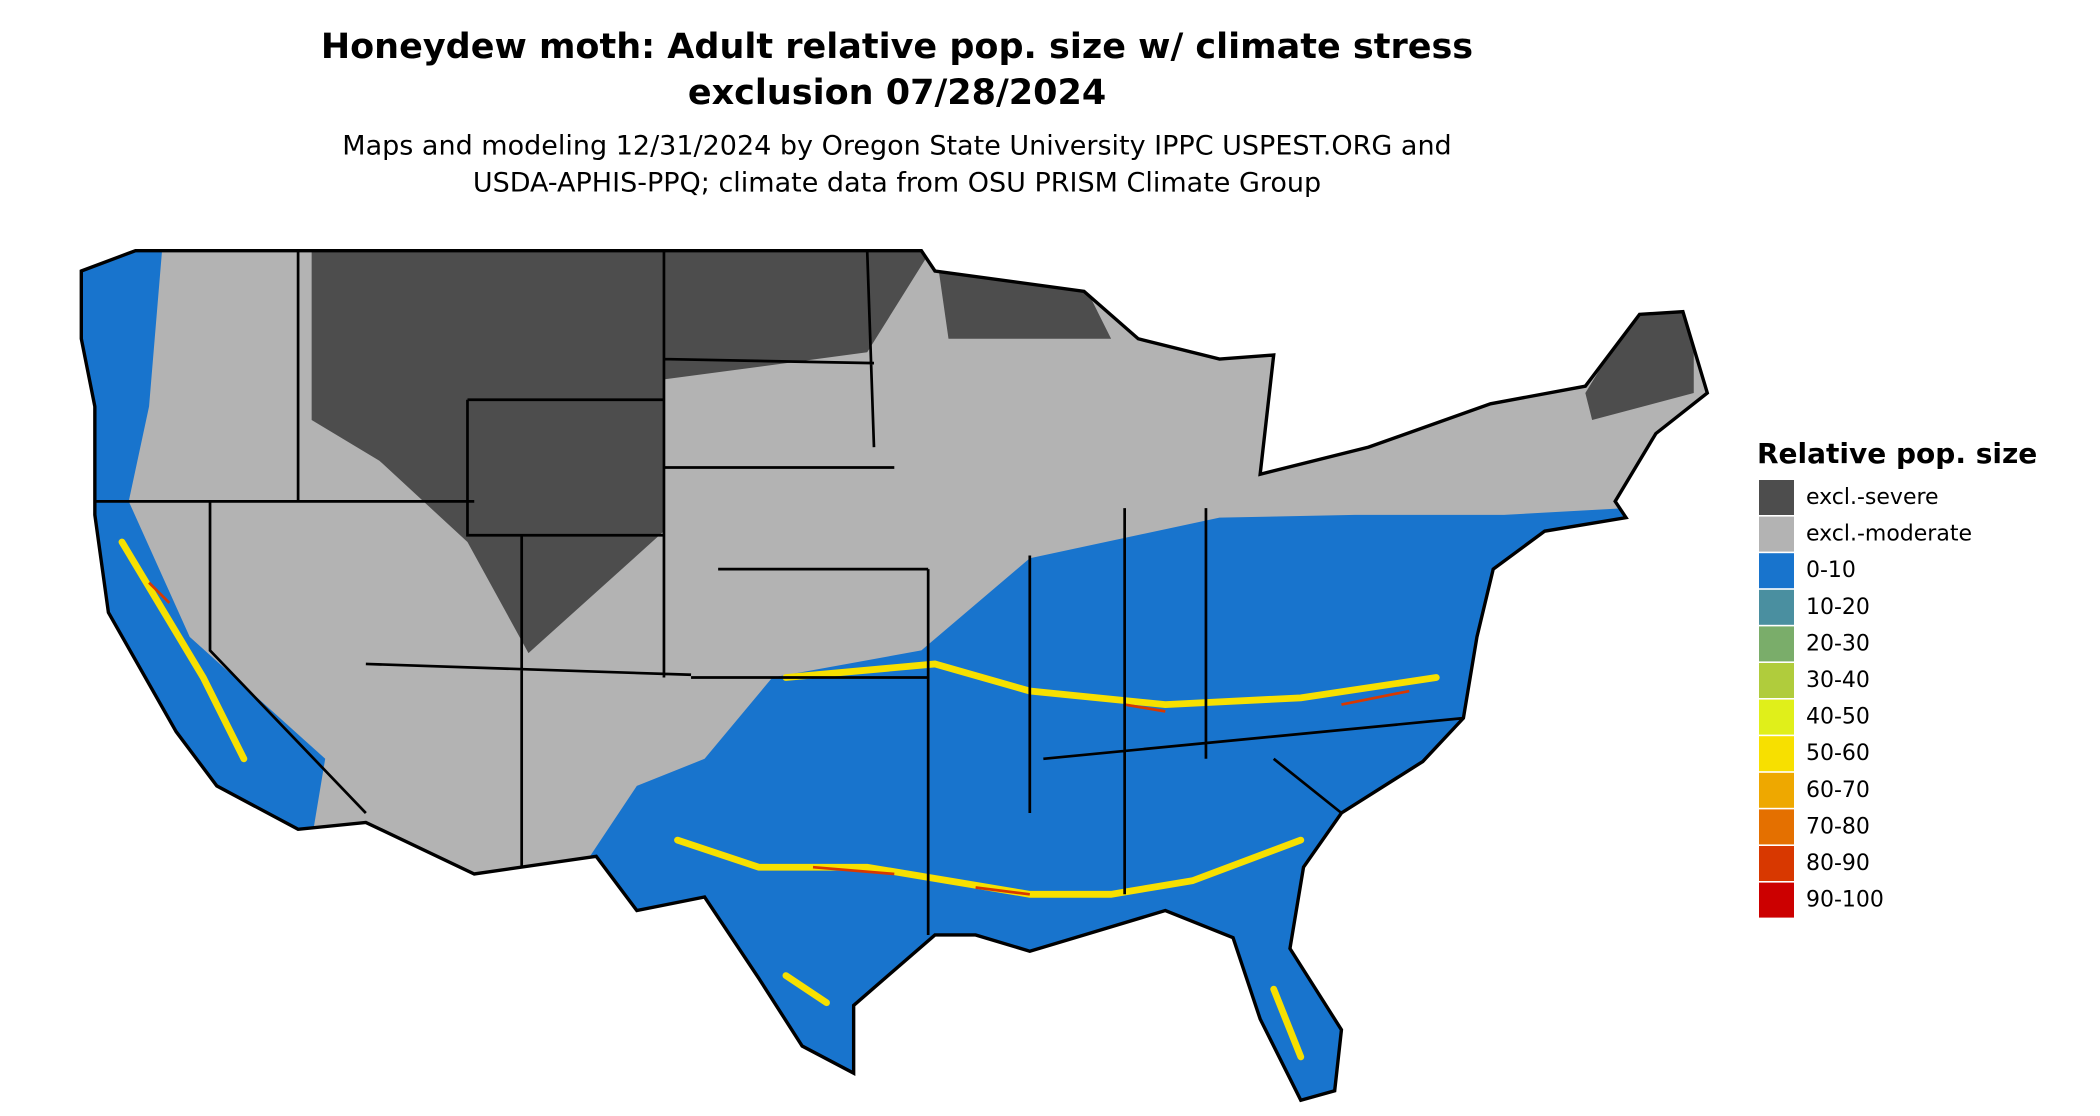 Image resolution: width=2100 pixels, height=1116 pixels. Describe the element at coordinates (1838, 717) in the screenshot. I see `legend-label: 40-50` at that location.